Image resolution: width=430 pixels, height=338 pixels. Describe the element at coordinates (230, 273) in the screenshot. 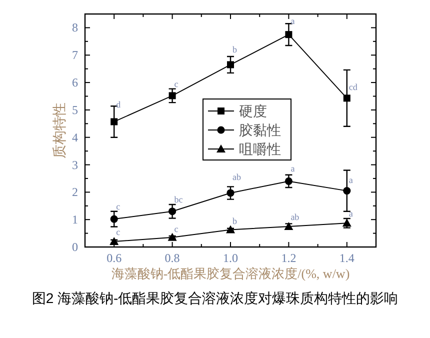

I see `x-axis-title: 海藻酸钠-低酯果胶复合溶液浓度/(%, w/w)` at that location.